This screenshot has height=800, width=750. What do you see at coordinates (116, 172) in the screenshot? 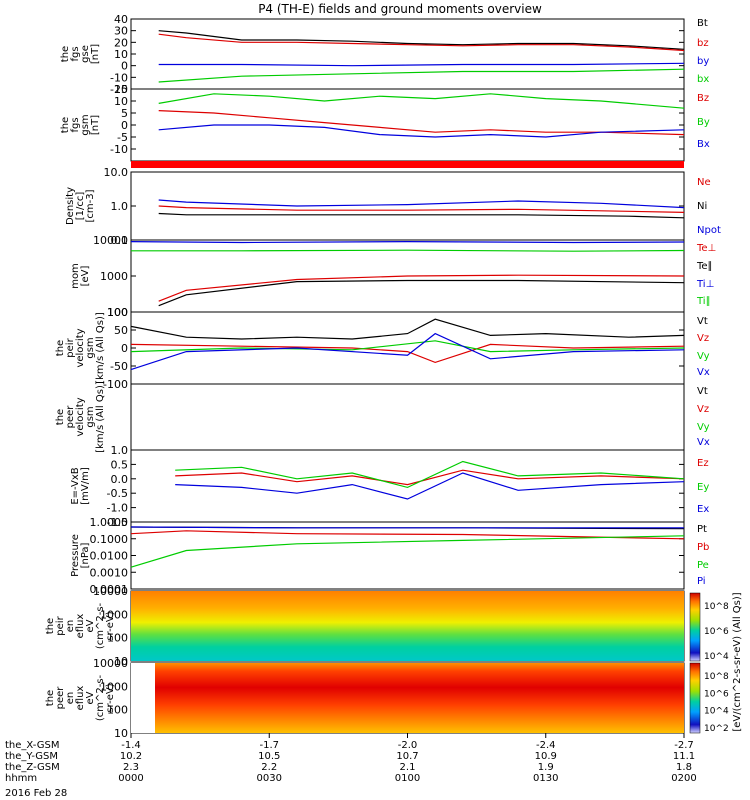
I see `ytick-label: 10.0` at bounding box center [116, 172].